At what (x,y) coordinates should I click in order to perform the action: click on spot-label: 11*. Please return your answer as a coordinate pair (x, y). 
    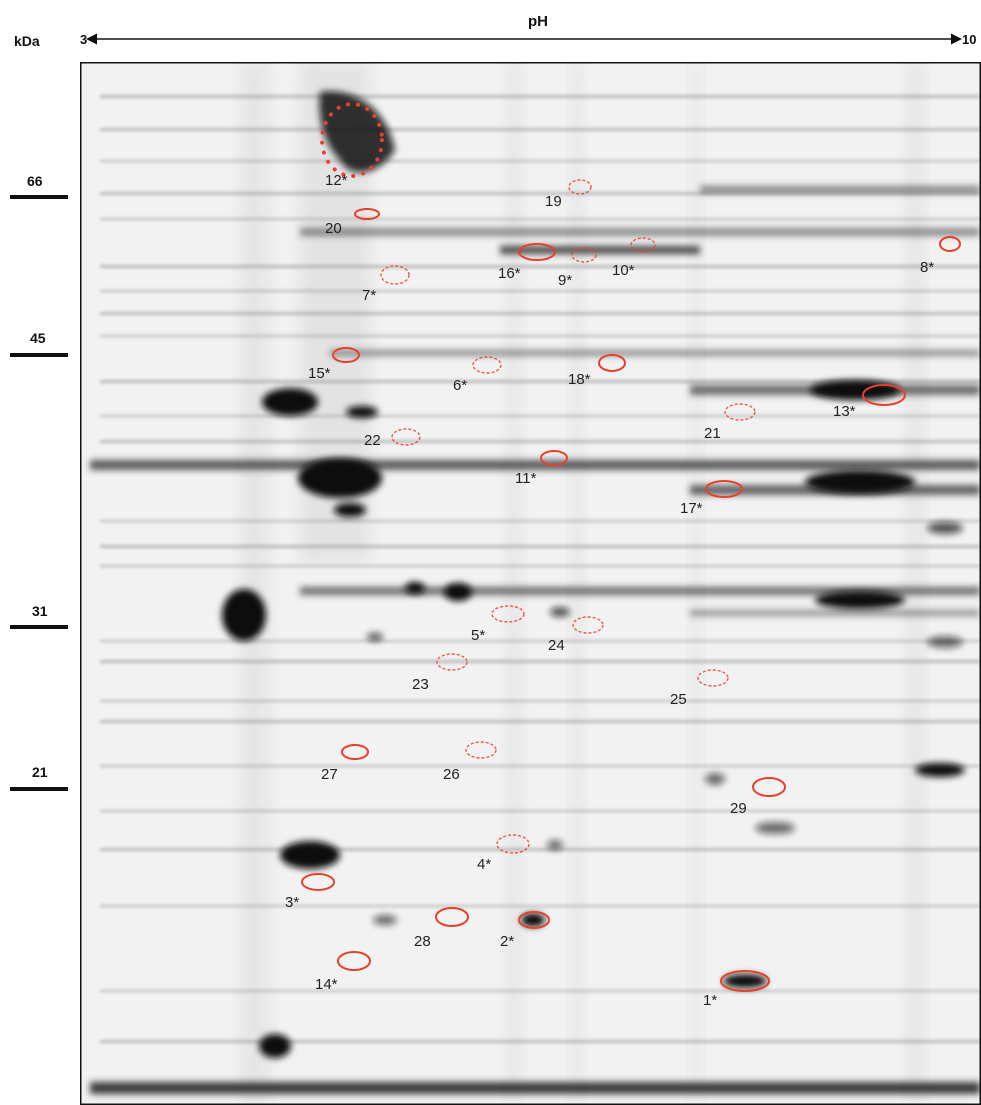
    Looking at the image, I should click on (526, 478).